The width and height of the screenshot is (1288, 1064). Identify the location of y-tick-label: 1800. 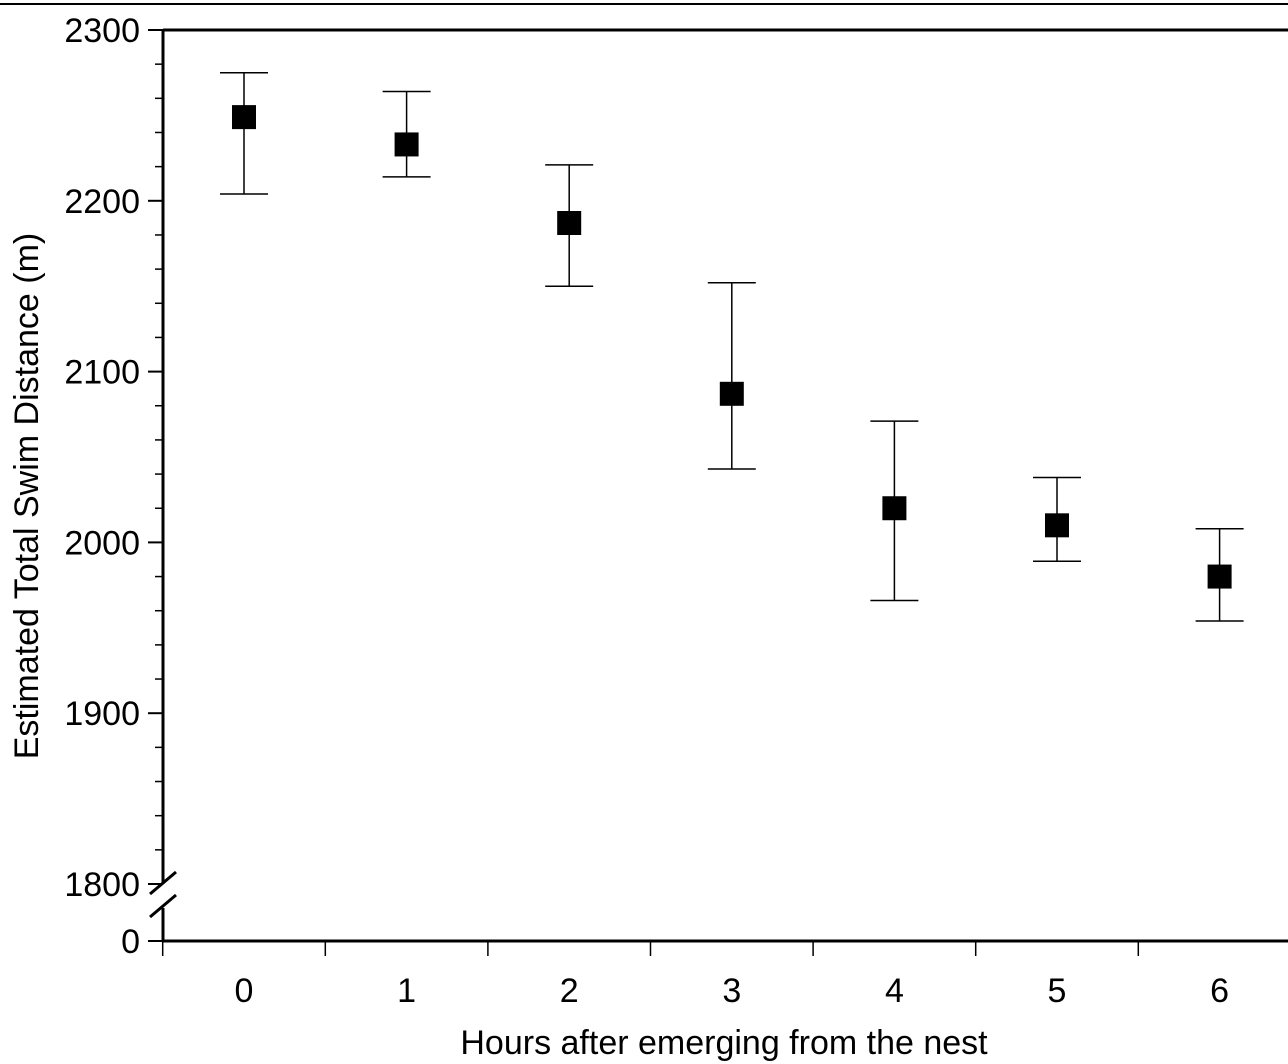
(102, 885).